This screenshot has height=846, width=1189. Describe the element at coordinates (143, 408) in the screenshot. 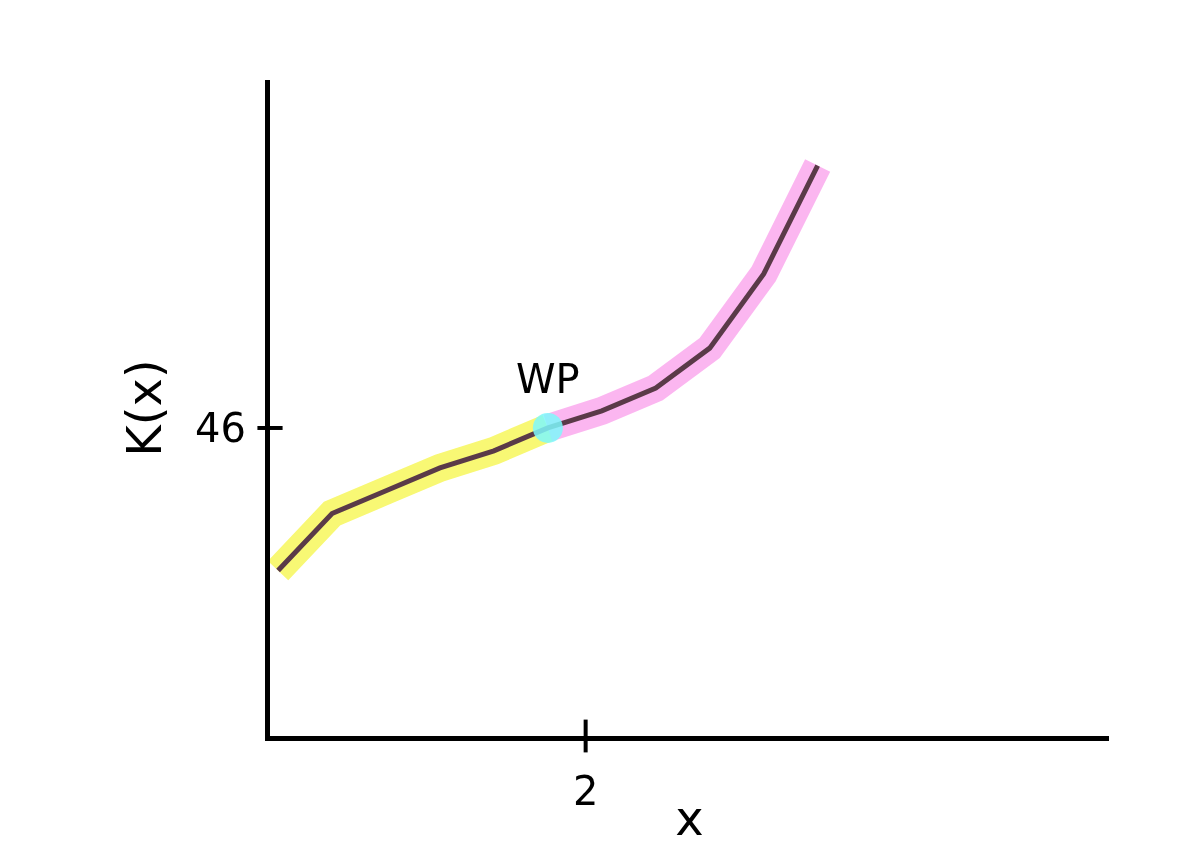

I see `y-axis-title: K(x)` at that location.